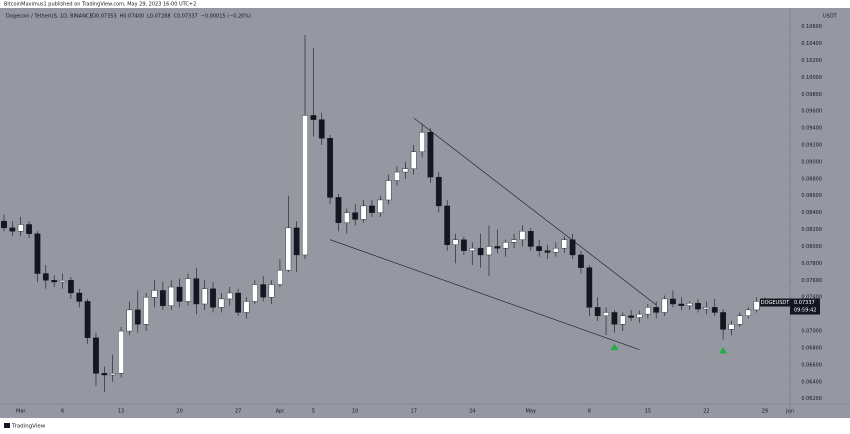 The width and height of the screenshot is (850, 434). I want to click on x-tick-label: 24, so click(472, 412).